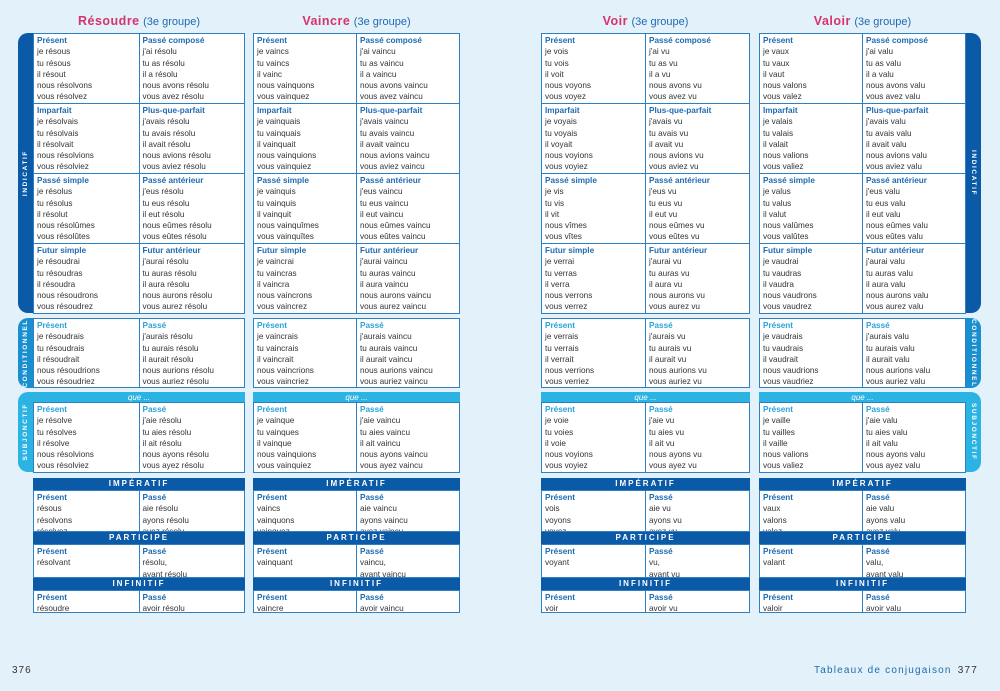 The image size is (1000, 691). Describe the element at coordinates (645, 584) in the screenshot. I see `infinitif-header: INFINITIF` at that location.